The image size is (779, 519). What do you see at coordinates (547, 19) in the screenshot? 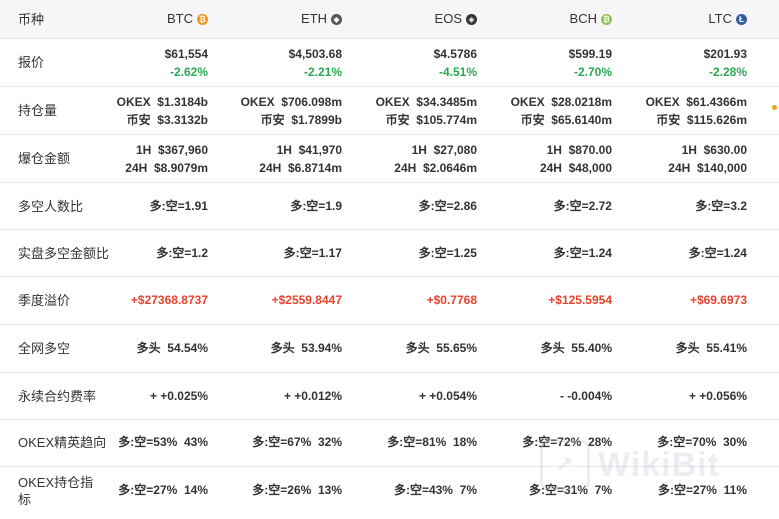
I see `coin-header-bch: BCH ₿` at bounding box center [547, 19].